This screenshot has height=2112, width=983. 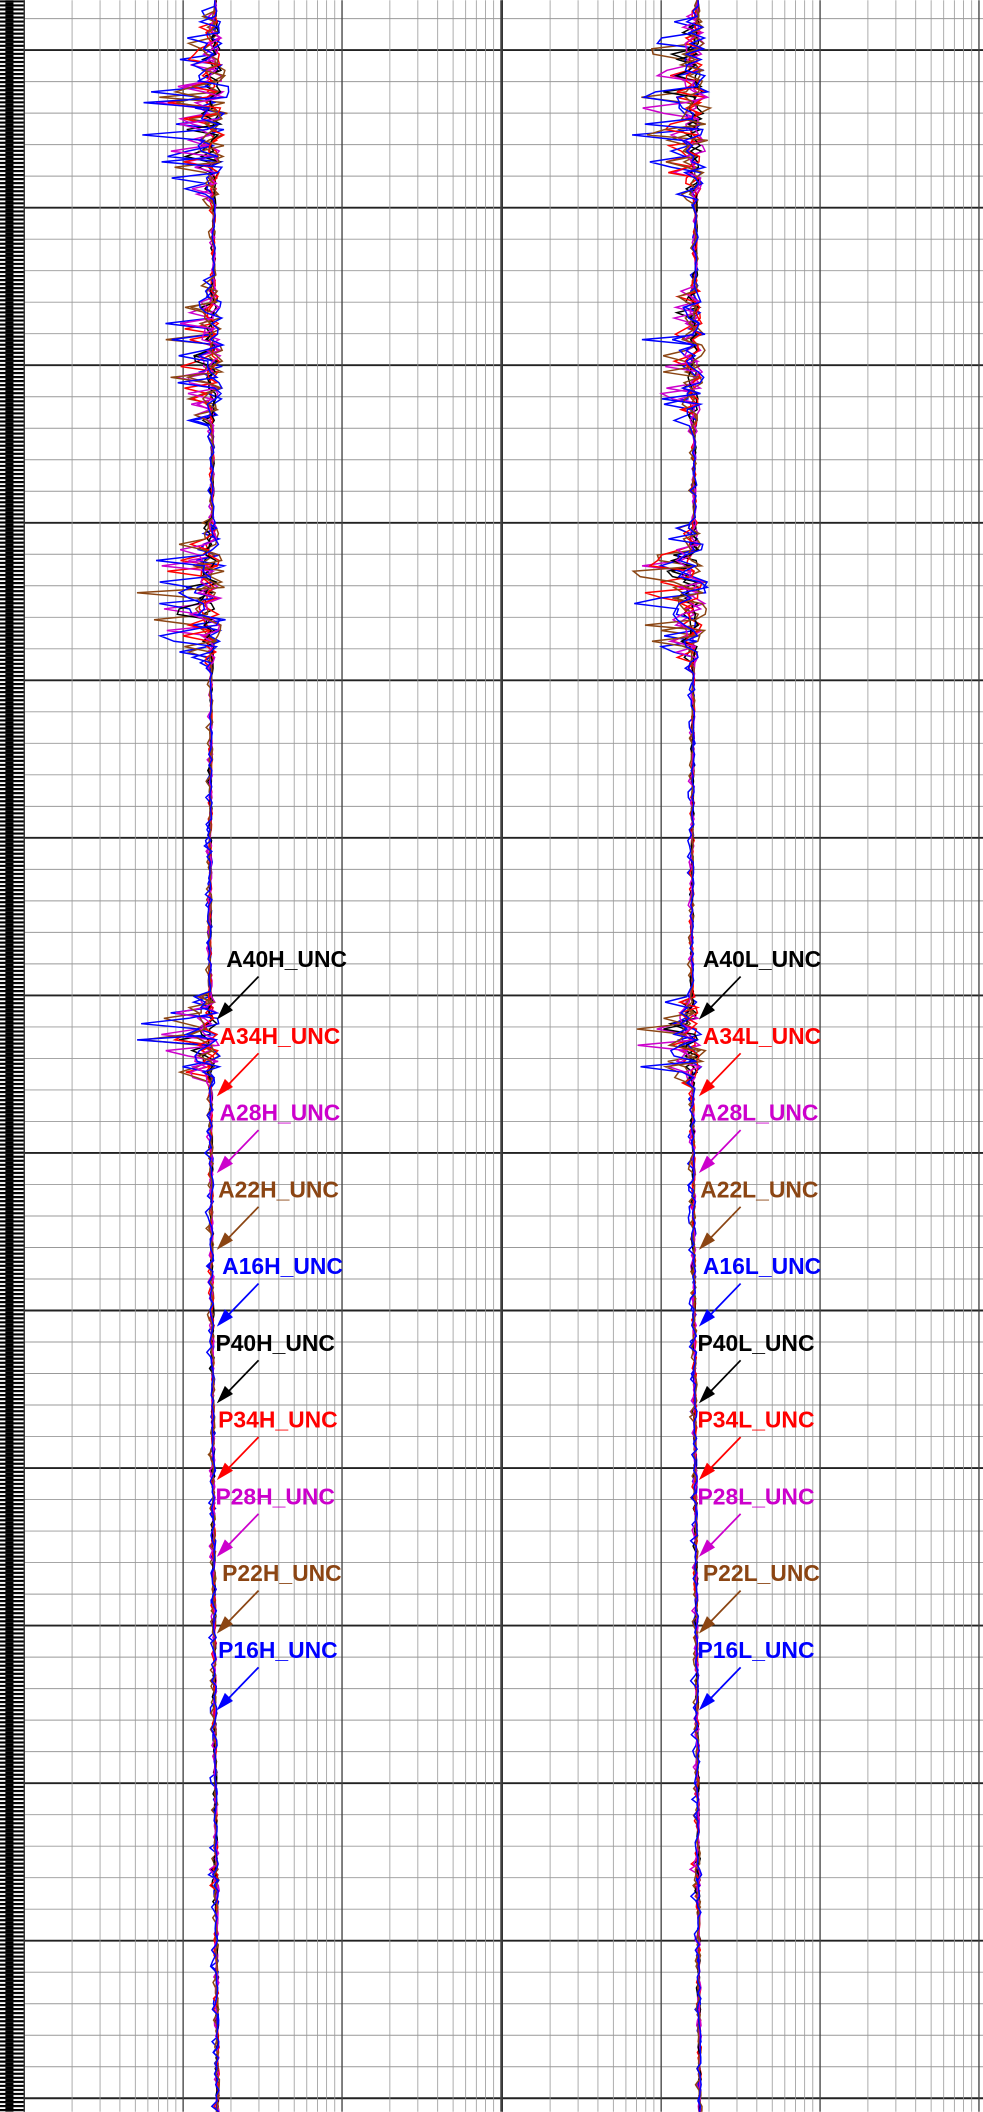 I want to click on curve-label: P16H_UNC, so click(x=278, y=1650).